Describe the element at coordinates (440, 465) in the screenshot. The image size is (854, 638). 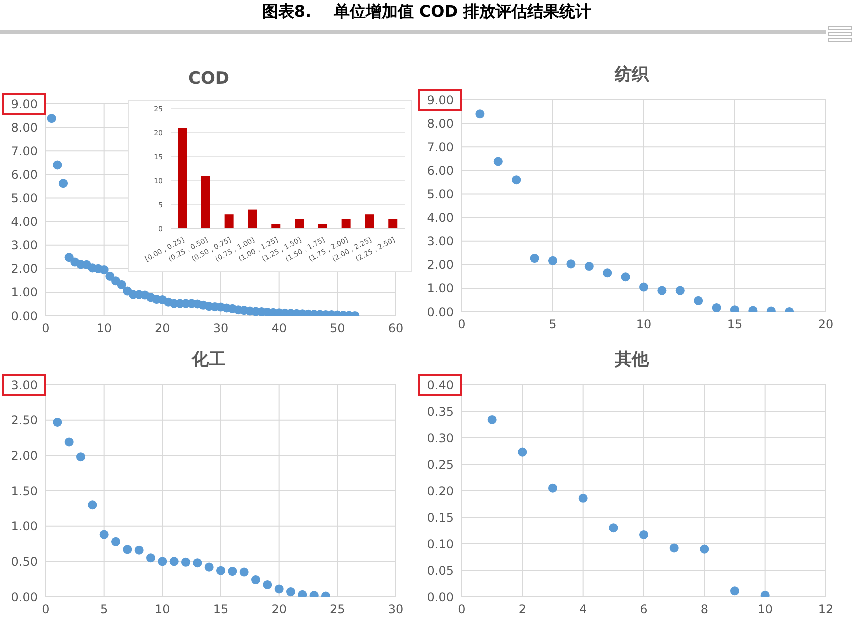
I see `y-tick-label: 0.25` at that location.